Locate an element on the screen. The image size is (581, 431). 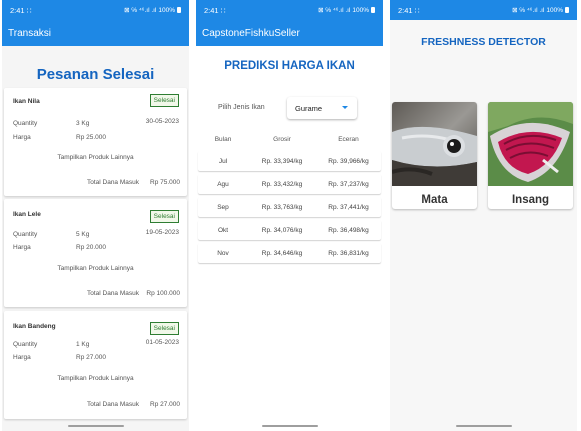
retail-cell: Rp. 36,831/kg is located at coordinates (348, 253).